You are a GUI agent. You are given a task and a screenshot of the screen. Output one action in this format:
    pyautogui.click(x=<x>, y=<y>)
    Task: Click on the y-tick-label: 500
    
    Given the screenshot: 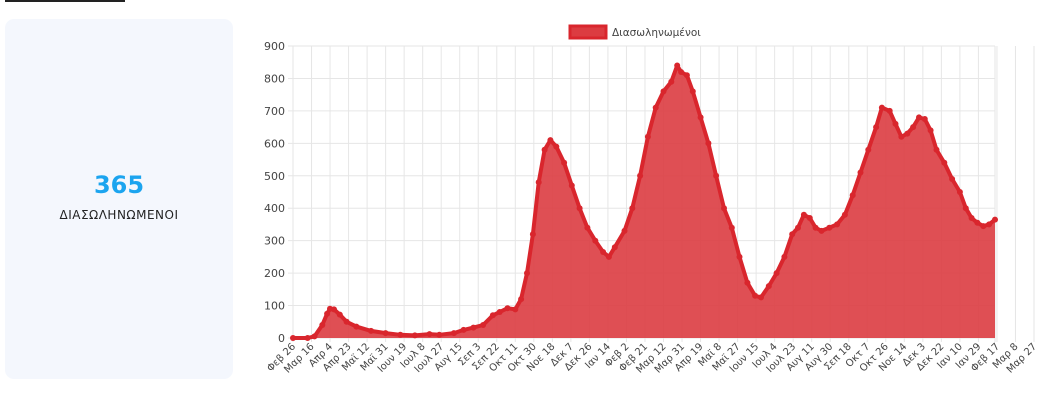 What is the action you would take?
    pyautogui.click(x=274, y=176)
    